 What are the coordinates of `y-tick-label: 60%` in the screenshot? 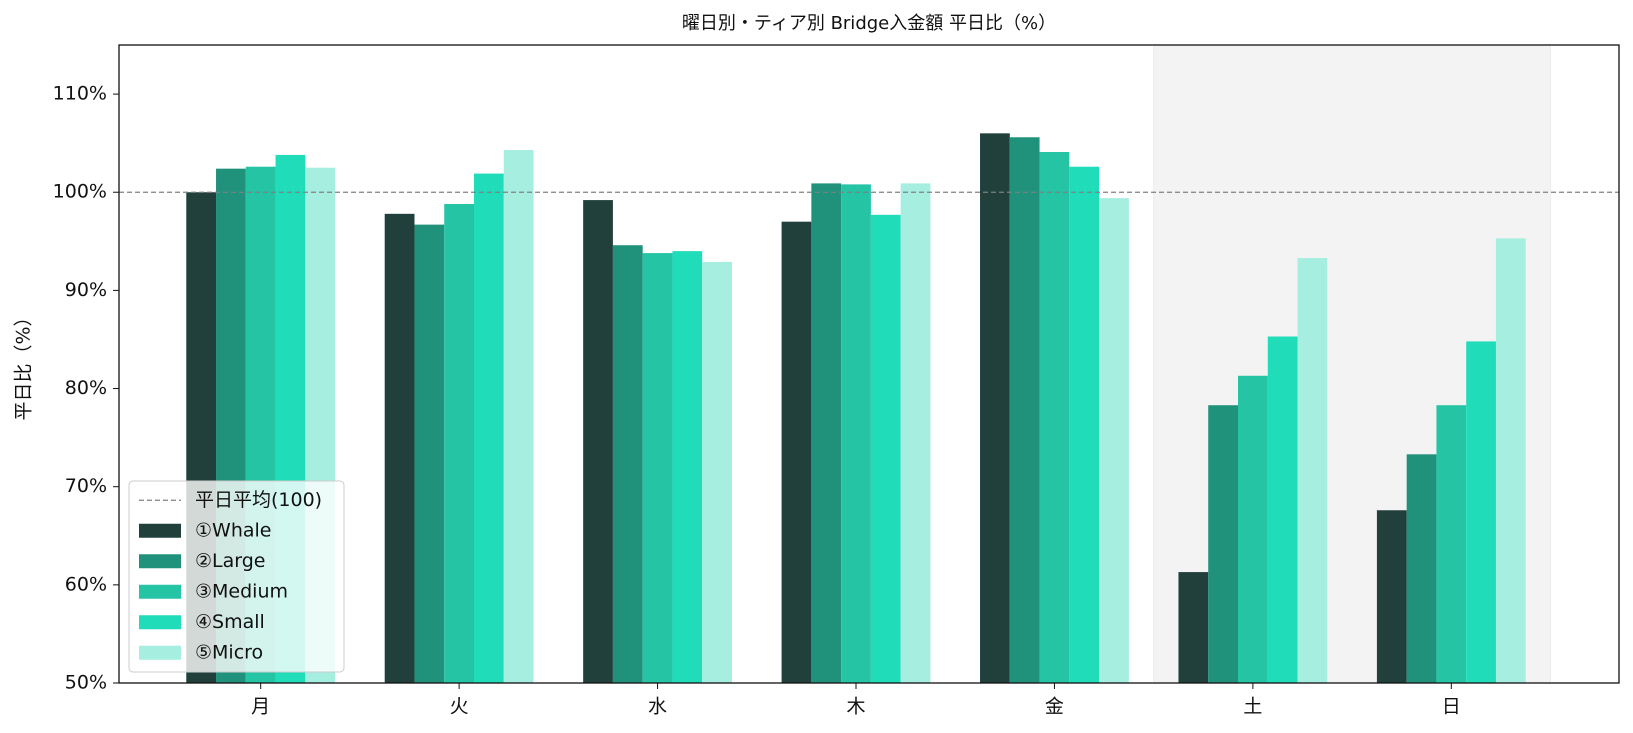 It's located at (86, 584).